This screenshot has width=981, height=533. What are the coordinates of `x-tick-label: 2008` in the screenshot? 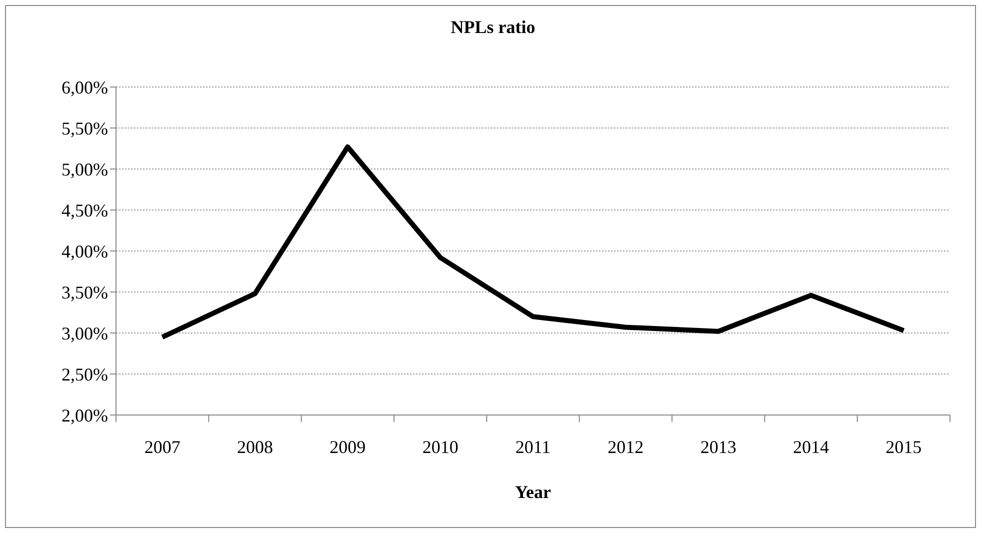 It's located at (255, 447).